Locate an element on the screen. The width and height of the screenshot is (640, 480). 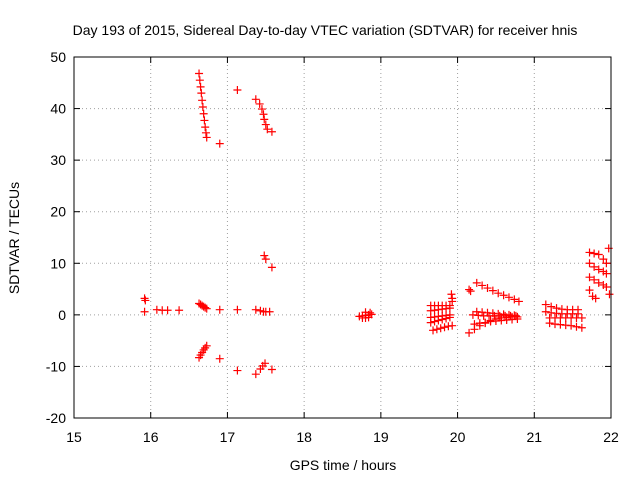
x-axis-label: GPS time / hours is located at coordinates (343, 465).